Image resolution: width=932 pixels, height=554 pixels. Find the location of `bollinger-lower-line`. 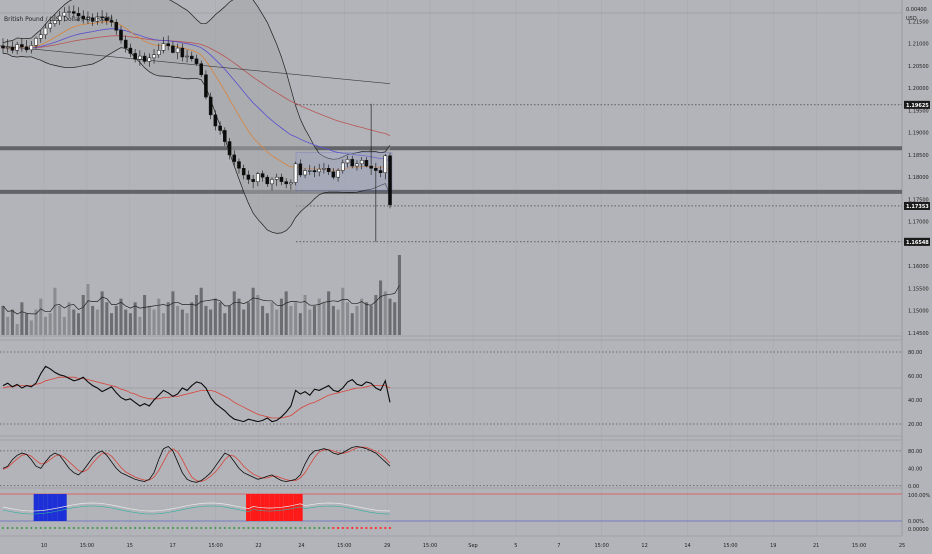

bollinger-lower-line is located at coordinates (196, 140).